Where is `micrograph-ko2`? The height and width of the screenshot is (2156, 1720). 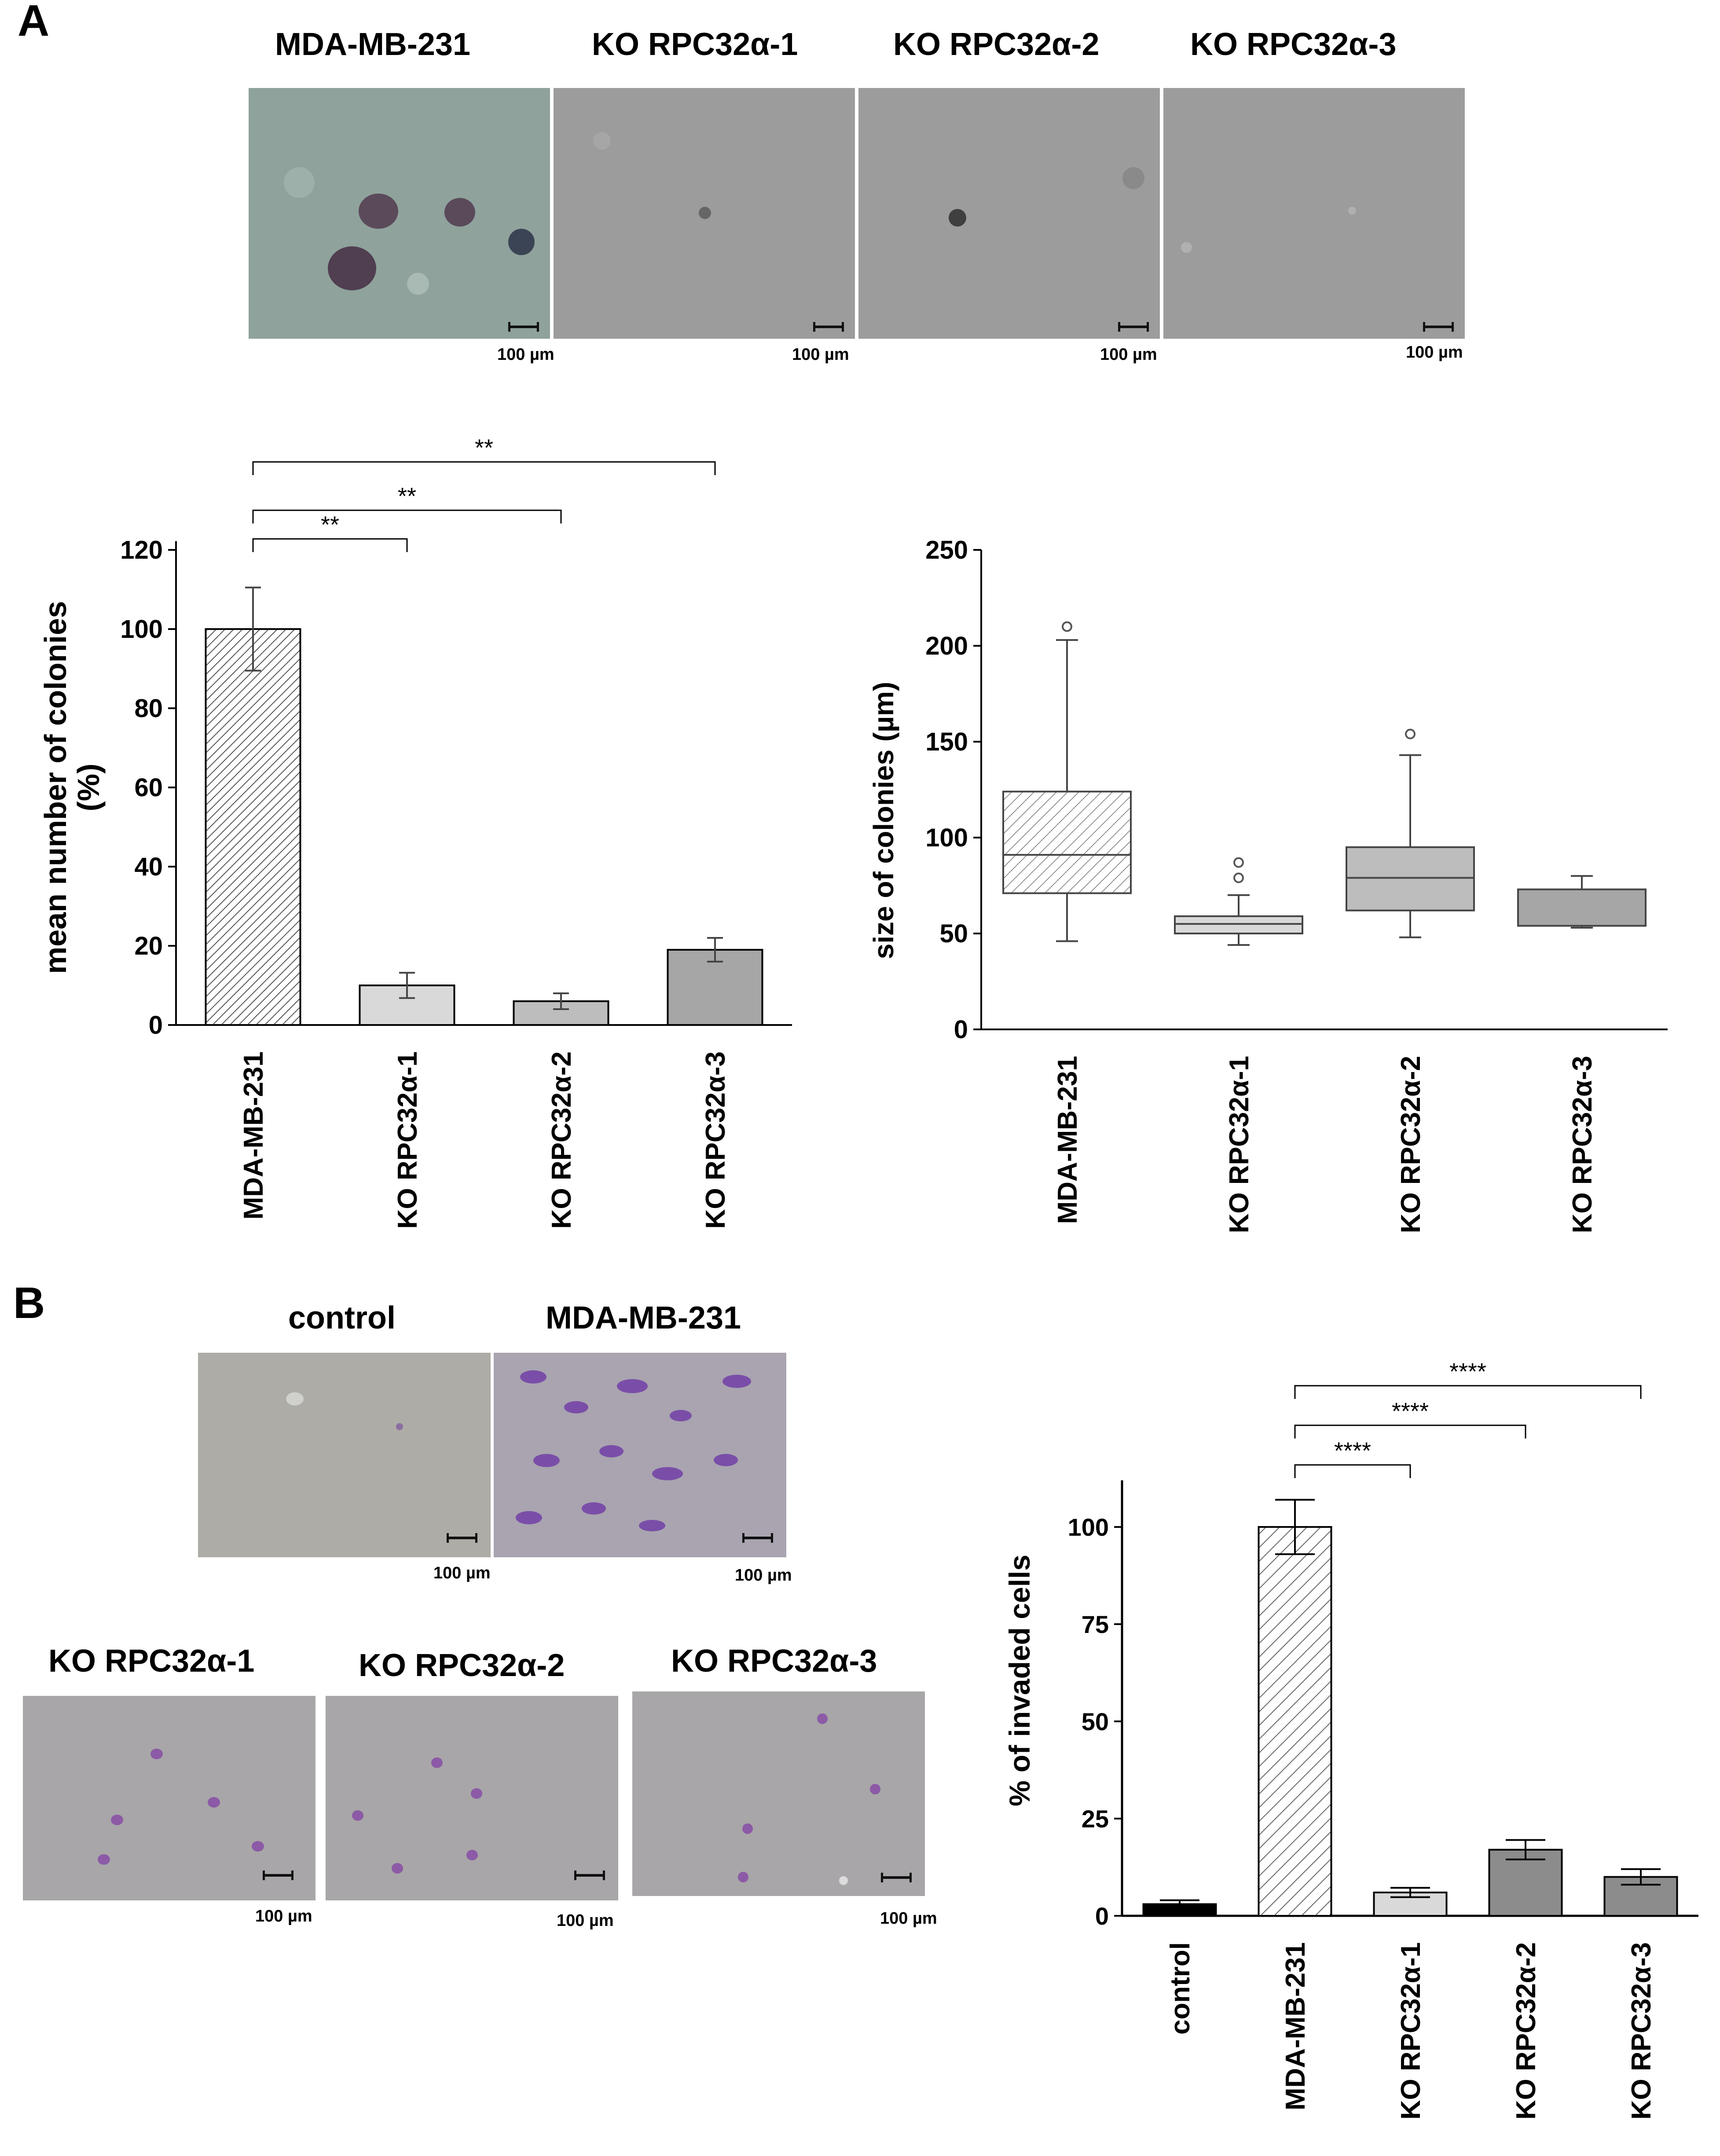
micrograph-ko2 is located at coordinates (1009, 213).